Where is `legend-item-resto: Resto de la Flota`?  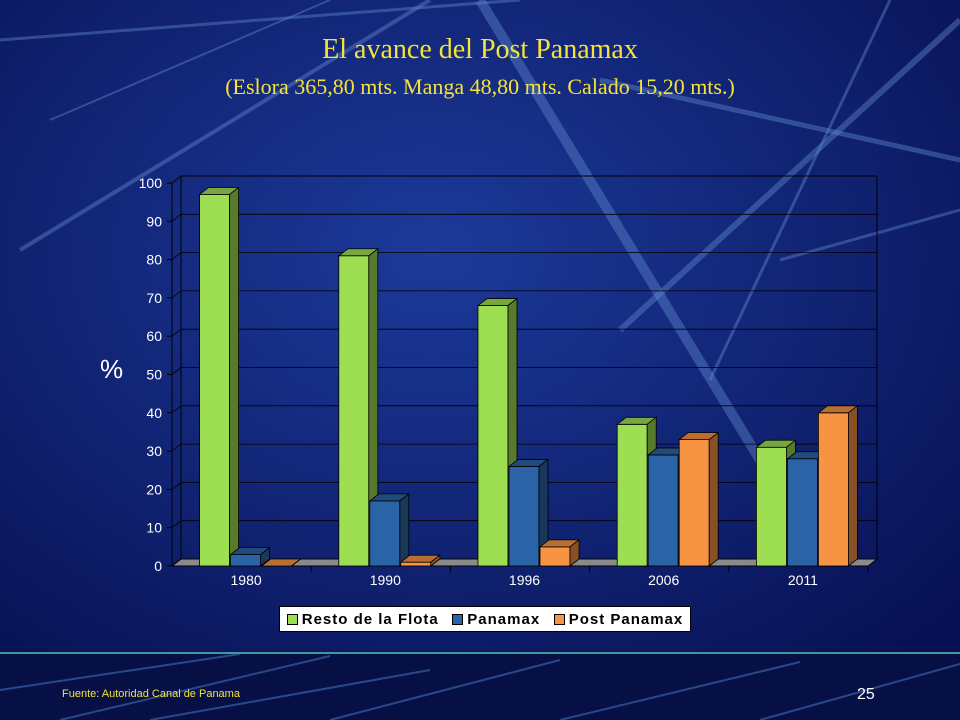 legend-item-resto: Resto de la Flota is located at coordinates (362, 619).